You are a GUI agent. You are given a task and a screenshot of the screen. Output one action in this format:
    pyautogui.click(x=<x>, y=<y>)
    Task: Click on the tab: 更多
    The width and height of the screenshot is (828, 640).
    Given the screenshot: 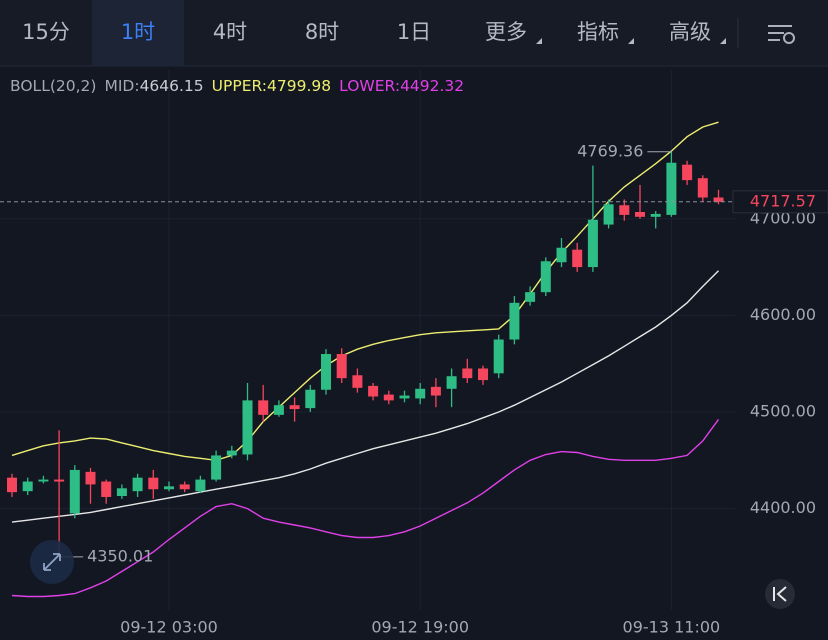 What is the action you would take?
    pyautogui.click(x=513, y=32)
    